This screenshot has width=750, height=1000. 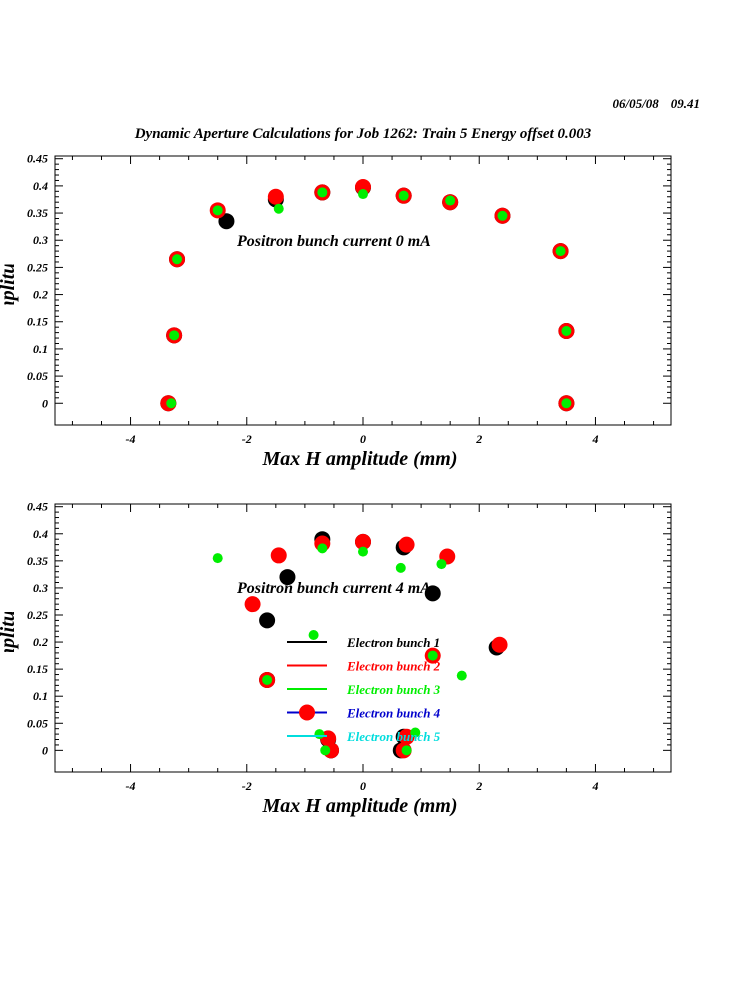 I want to click on time-text: 09.41, so click(x=685, y=103).